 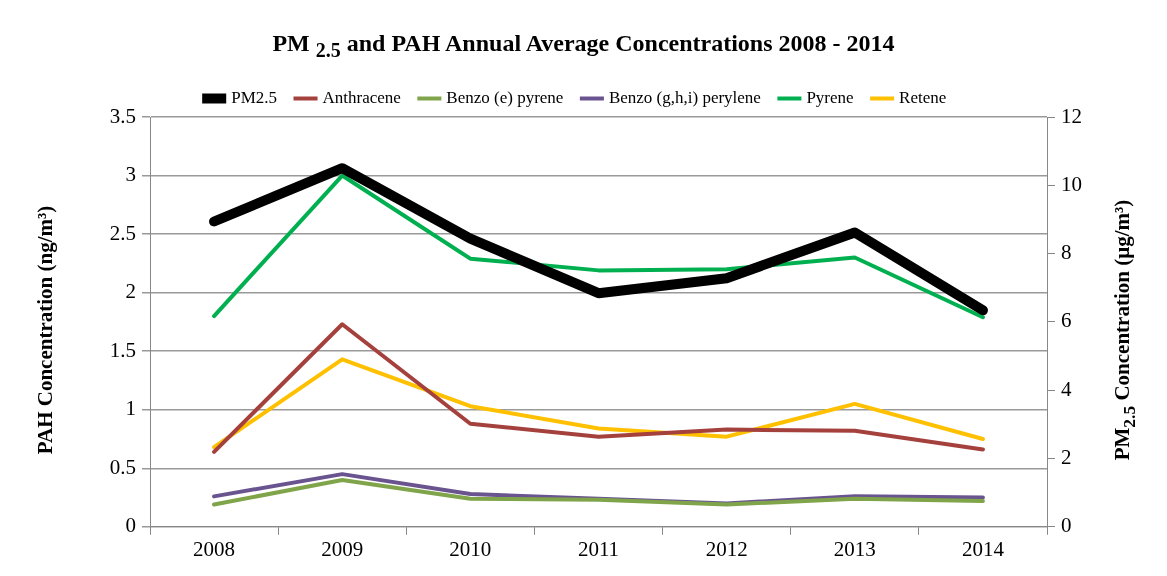 What do you see at coordinates (983, 548) in the screenshot?
I see `x-tick-label: 2014` at bounding box center [983, 548].